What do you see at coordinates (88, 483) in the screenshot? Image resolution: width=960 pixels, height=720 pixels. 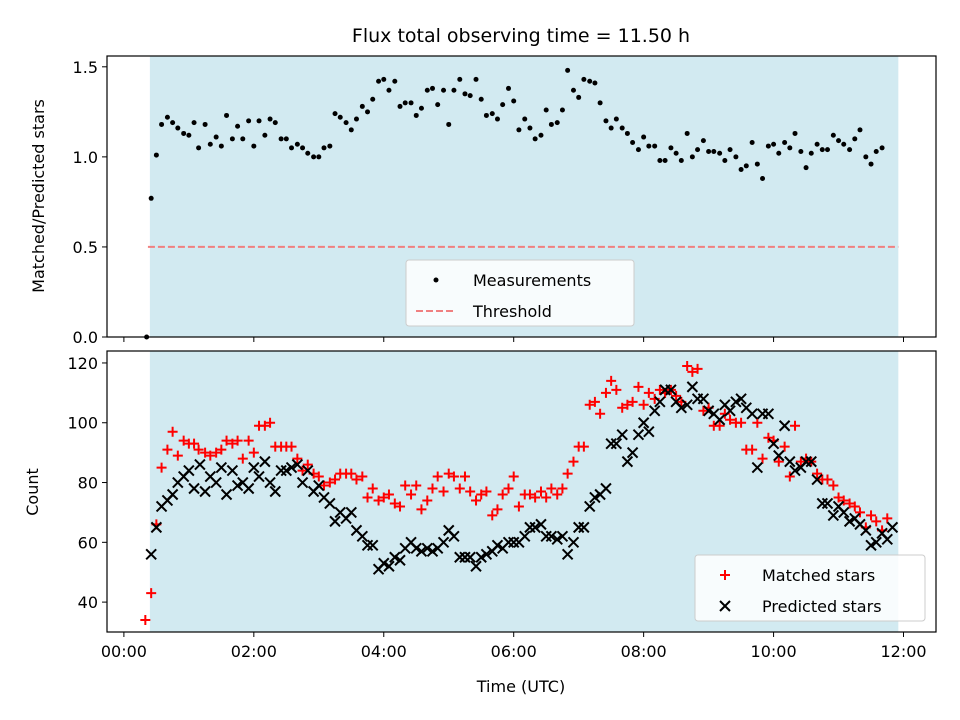 I see `y-tick-label: 80` at bounding box center [88, 483].